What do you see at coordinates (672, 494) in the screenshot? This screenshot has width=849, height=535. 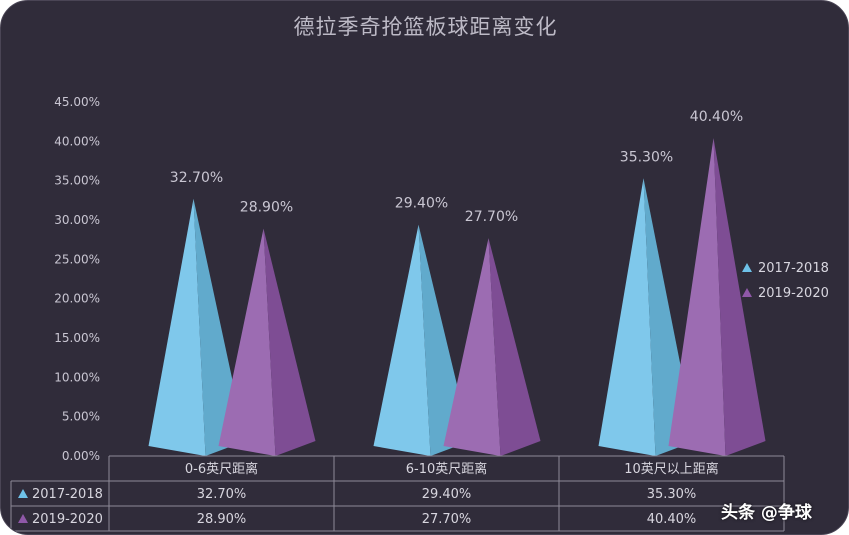 I see `table-cell: 35.30%` at bounding box center [672, 494].